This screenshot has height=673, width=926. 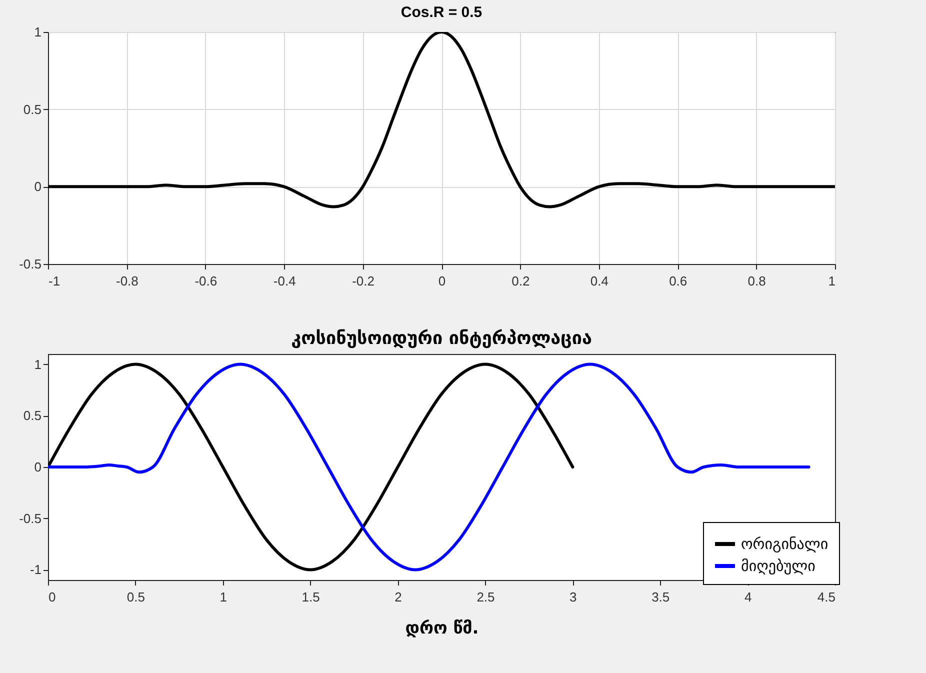 What do you see at coordinates (127, 281) in the screenshot?
I see `x-tick-label: -0.8` at bounding box center [127, 281].